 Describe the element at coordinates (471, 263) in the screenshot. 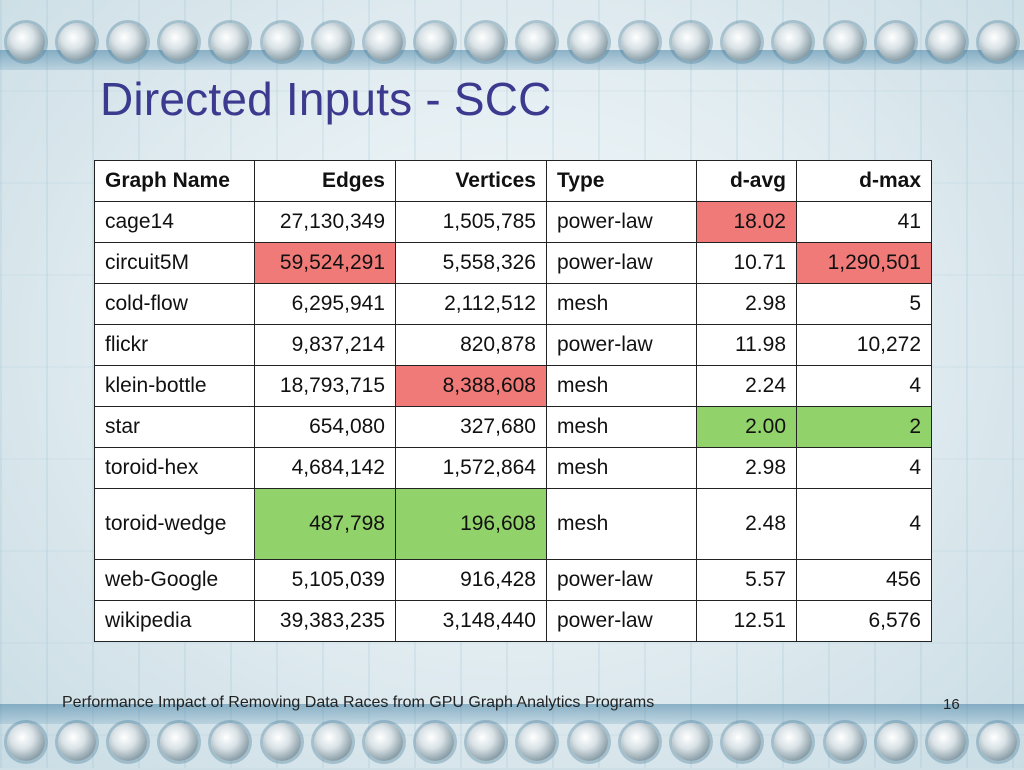

I see `cell-vertices: 5,558,326` at that location.